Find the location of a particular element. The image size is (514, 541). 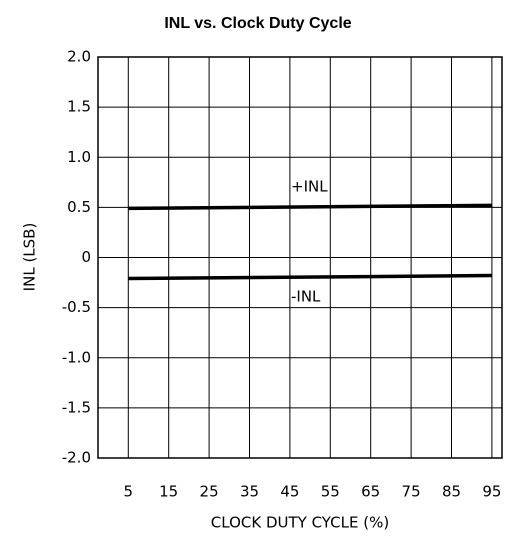

x-tick-label: 55 is located at coordinates (330, 492).